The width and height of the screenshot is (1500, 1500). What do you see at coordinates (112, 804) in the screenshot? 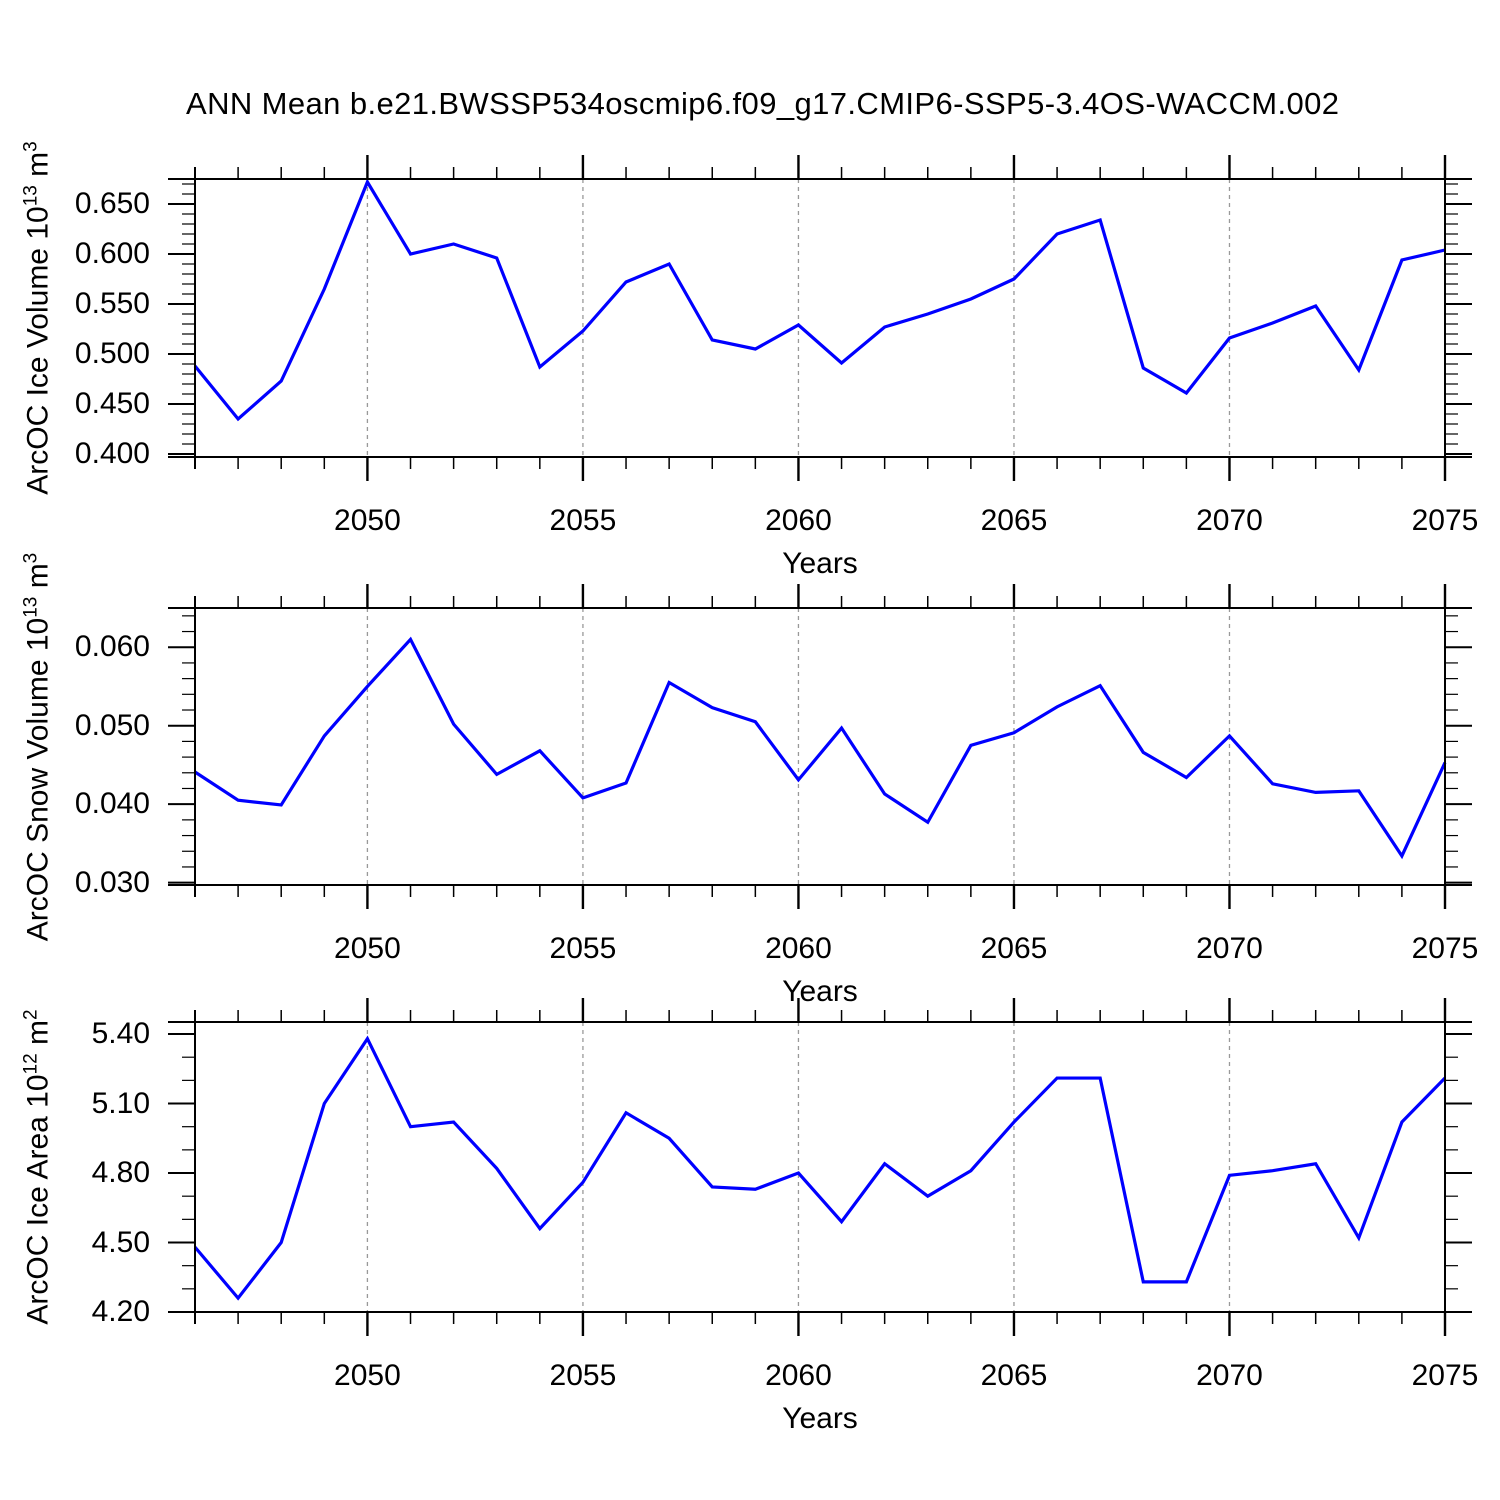
I see `y-tick-label: 0.040` at bounding box center [112, 804].